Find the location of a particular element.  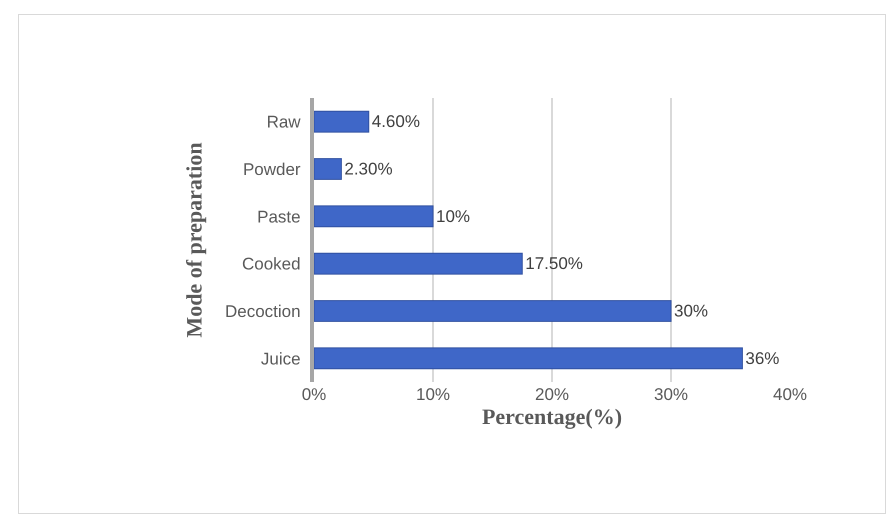

y-tick-label: Powder is located at coordinates (271, 169).